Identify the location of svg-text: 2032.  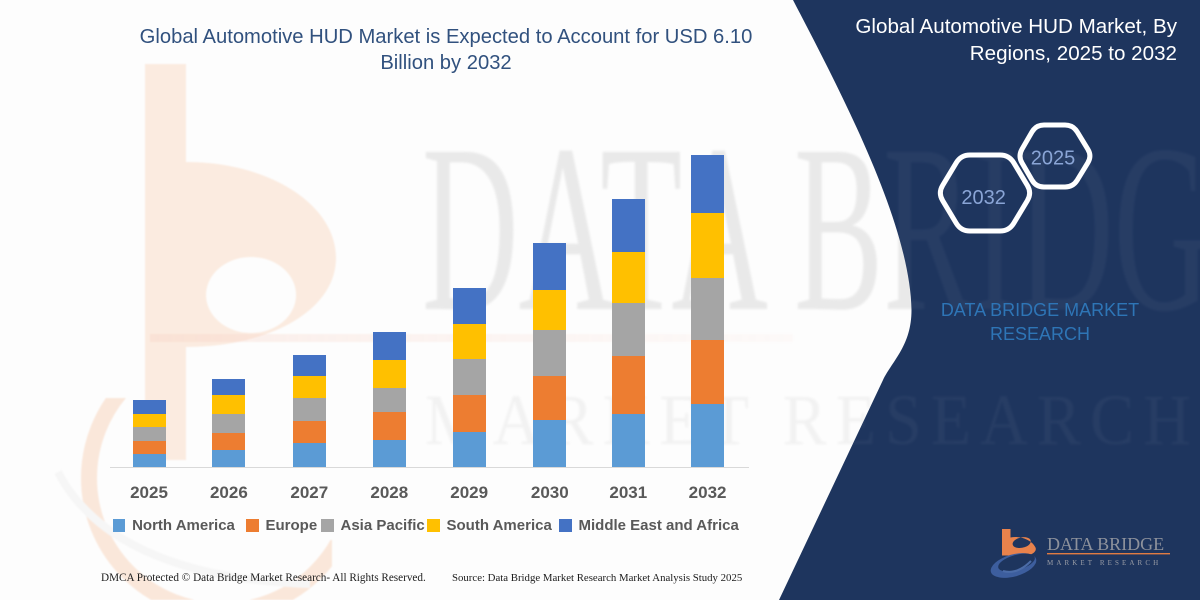
(983, 198).